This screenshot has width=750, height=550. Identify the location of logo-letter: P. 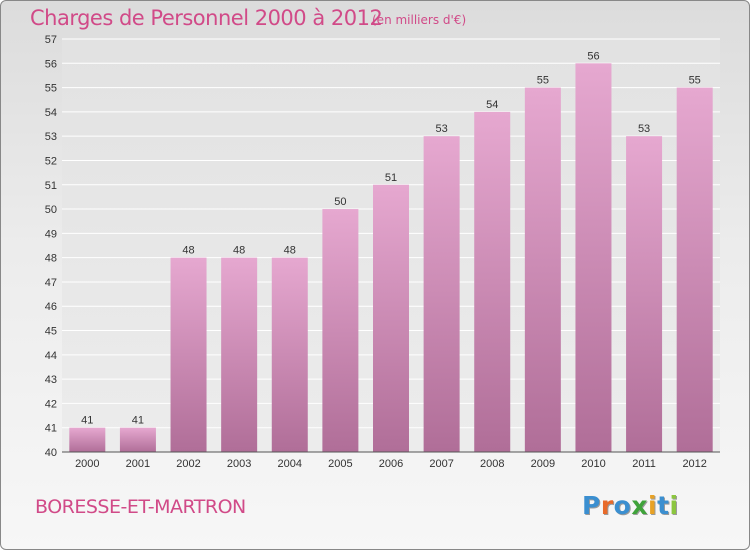
(591, 505).